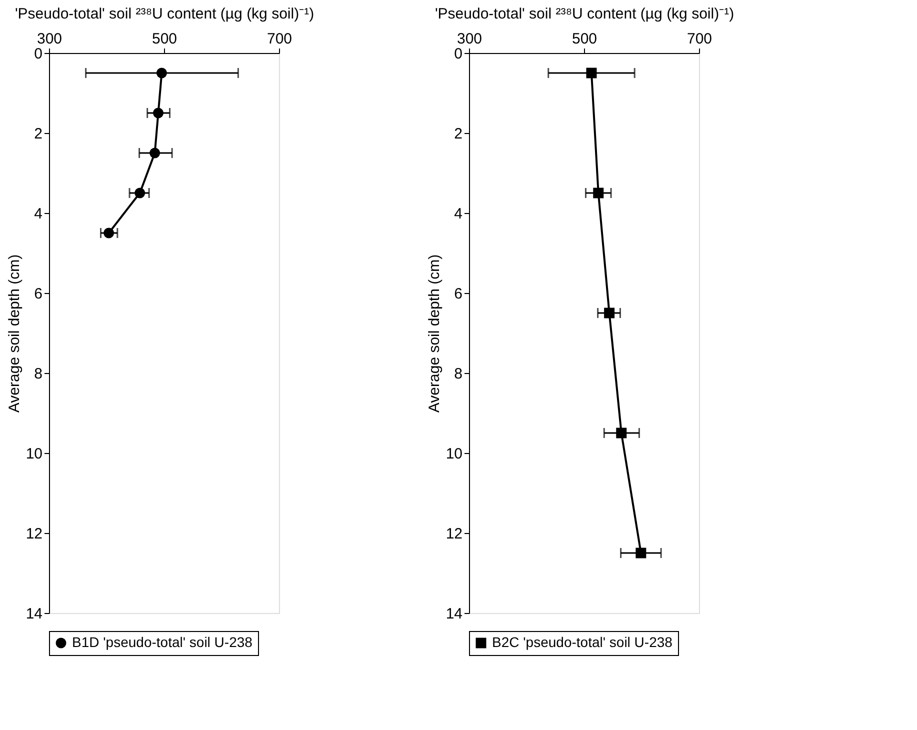  What do you see at coordinates (582, 642) in the screenshot?
I see `legend-label: B2C 'pseudo-total' soil U-238` at bounding box center [582, 642].